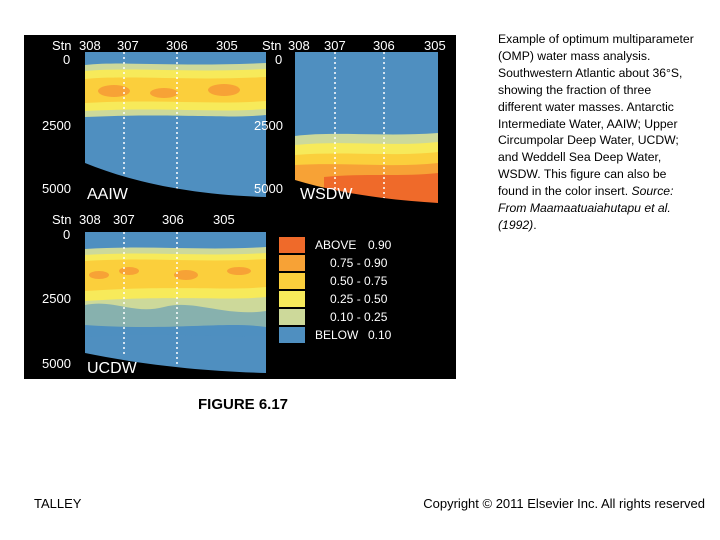  Describe the element at coordinates (337, 335) in the screenshot. I see `legend-label: BELOW` at that location.